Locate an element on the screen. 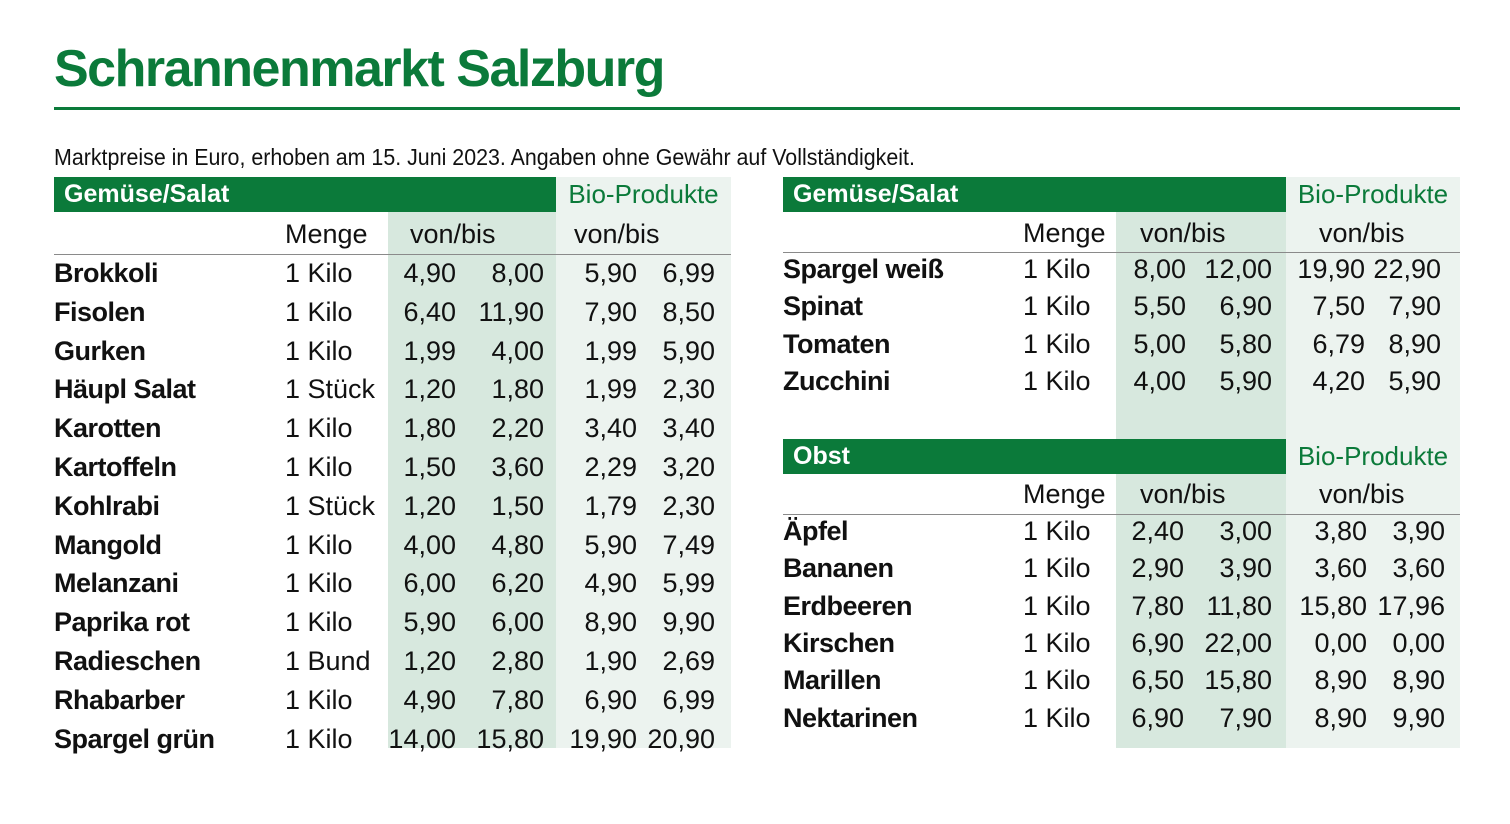 The width and height of the screenshot is (1510, 824). price-from-cell: 1,99 is located at coordinates (429, 350).